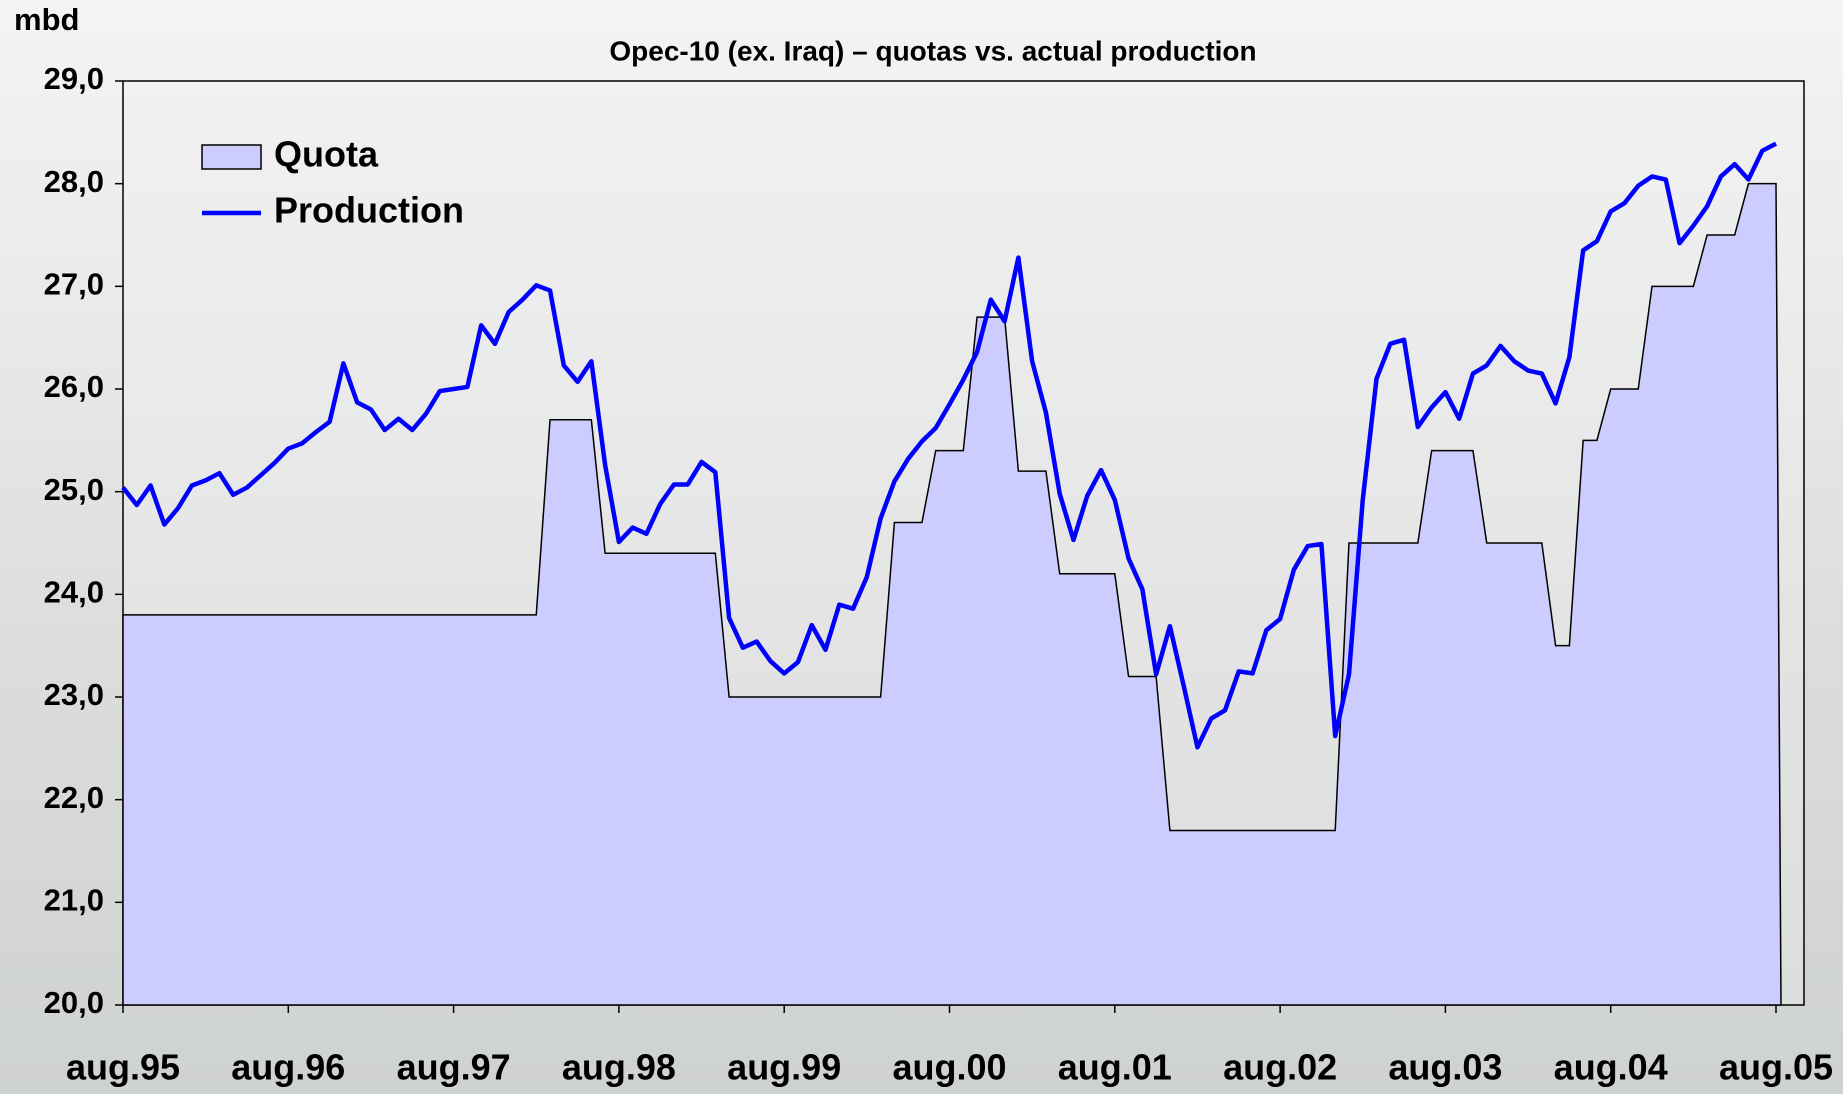 This screenshot has height=1094, width=1843. I want to click on x-tick-label: aug.00, so click(949, 1067).